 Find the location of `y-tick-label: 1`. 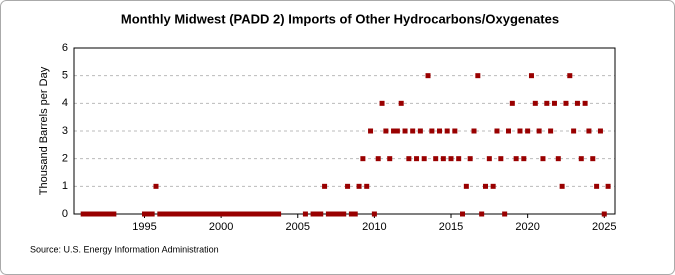

y-tick-label: 1 is located at coordinates (65, 186).